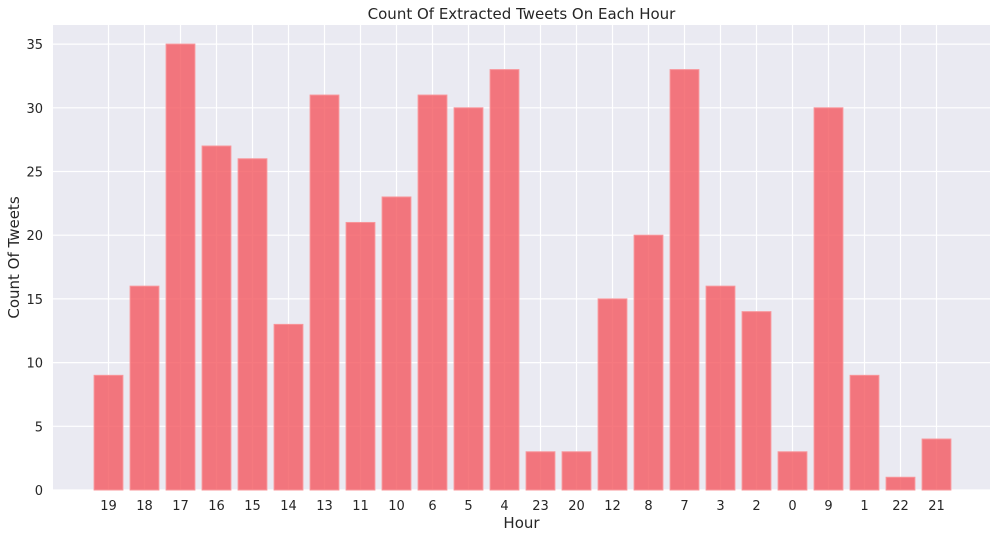 Image resolution: width=998 pixels, height=542 pixels. I want to click on y-axis-label: Count Of Tweets, so click(14, 257).